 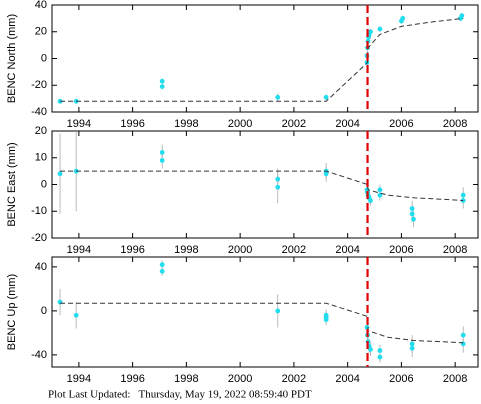 I want to click on y-axis-label: BENC Up (mm), so click(x=12, y=312).